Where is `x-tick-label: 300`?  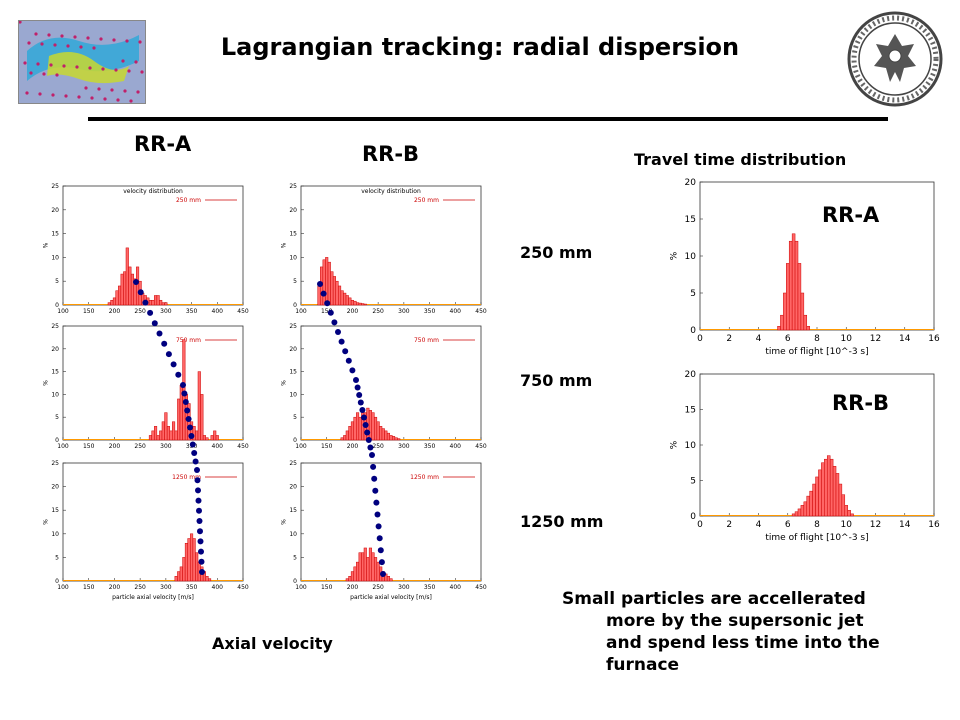 x-tick-label: 300 is located at coordinates (166, 587).